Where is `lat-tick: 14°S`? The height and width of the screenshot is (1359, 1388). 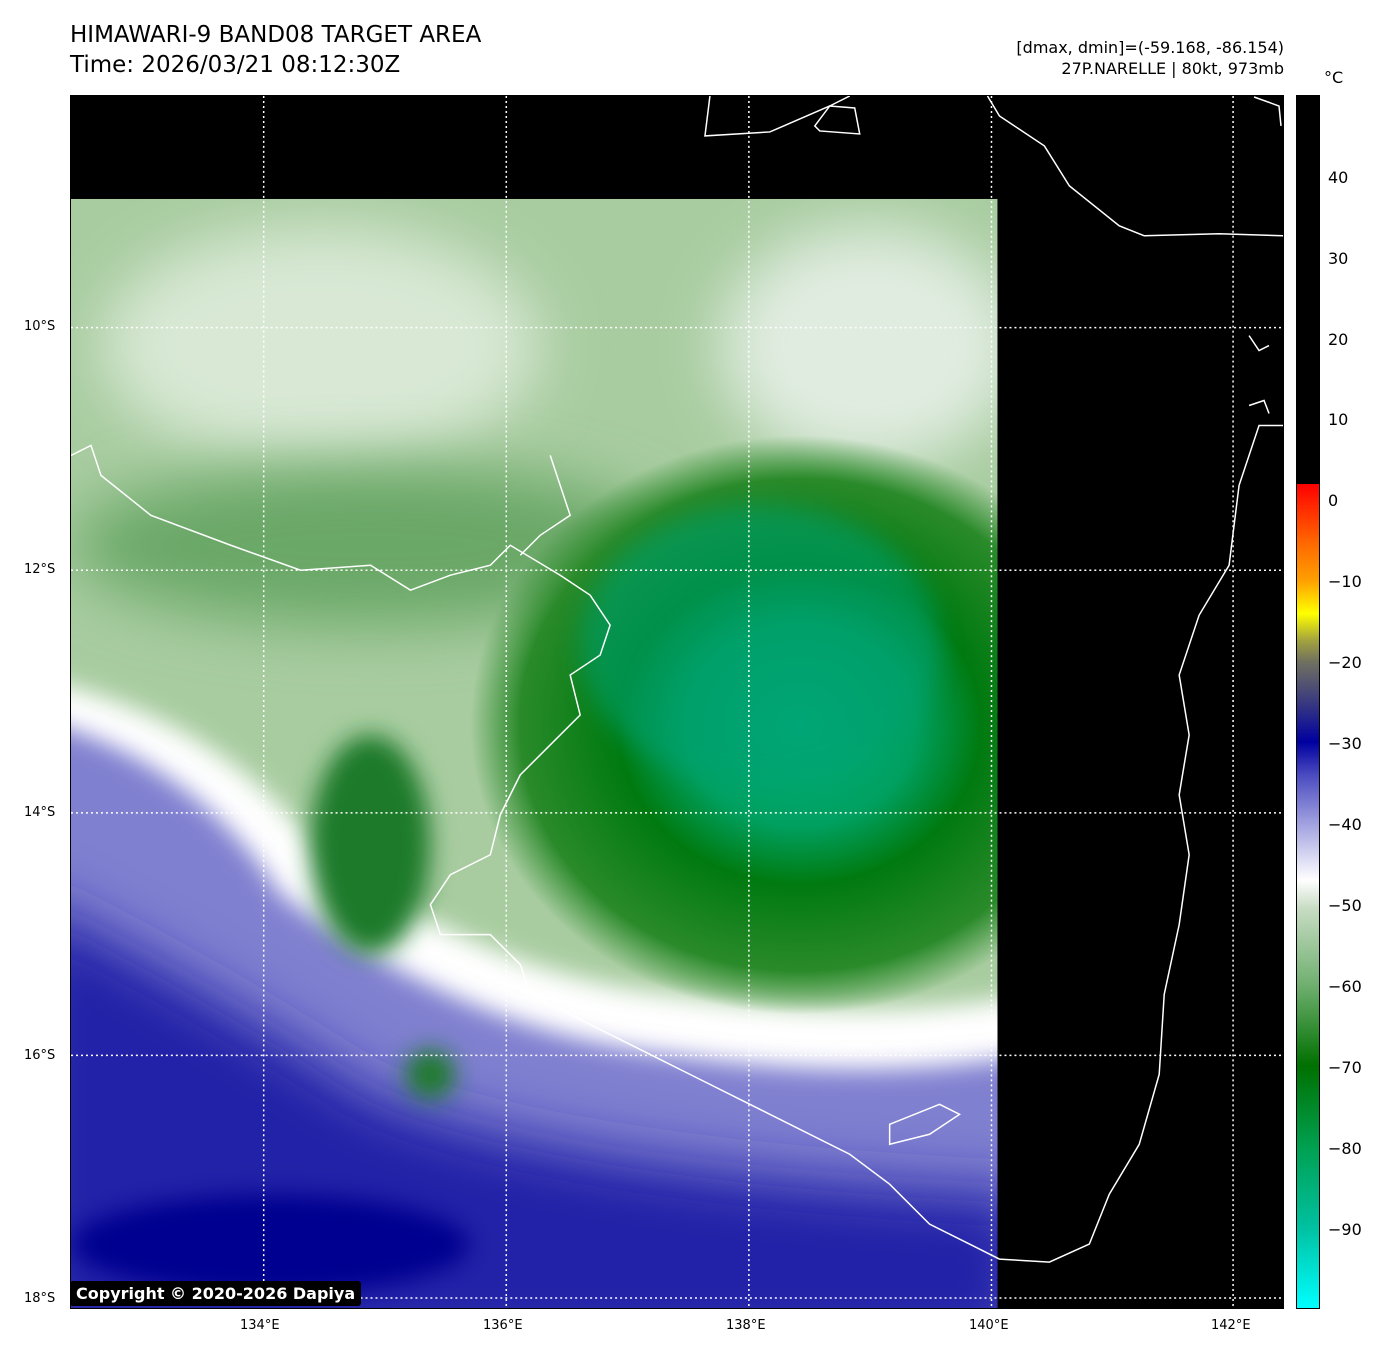 lat-tick: 14°S is located at coordinates (40, 812).